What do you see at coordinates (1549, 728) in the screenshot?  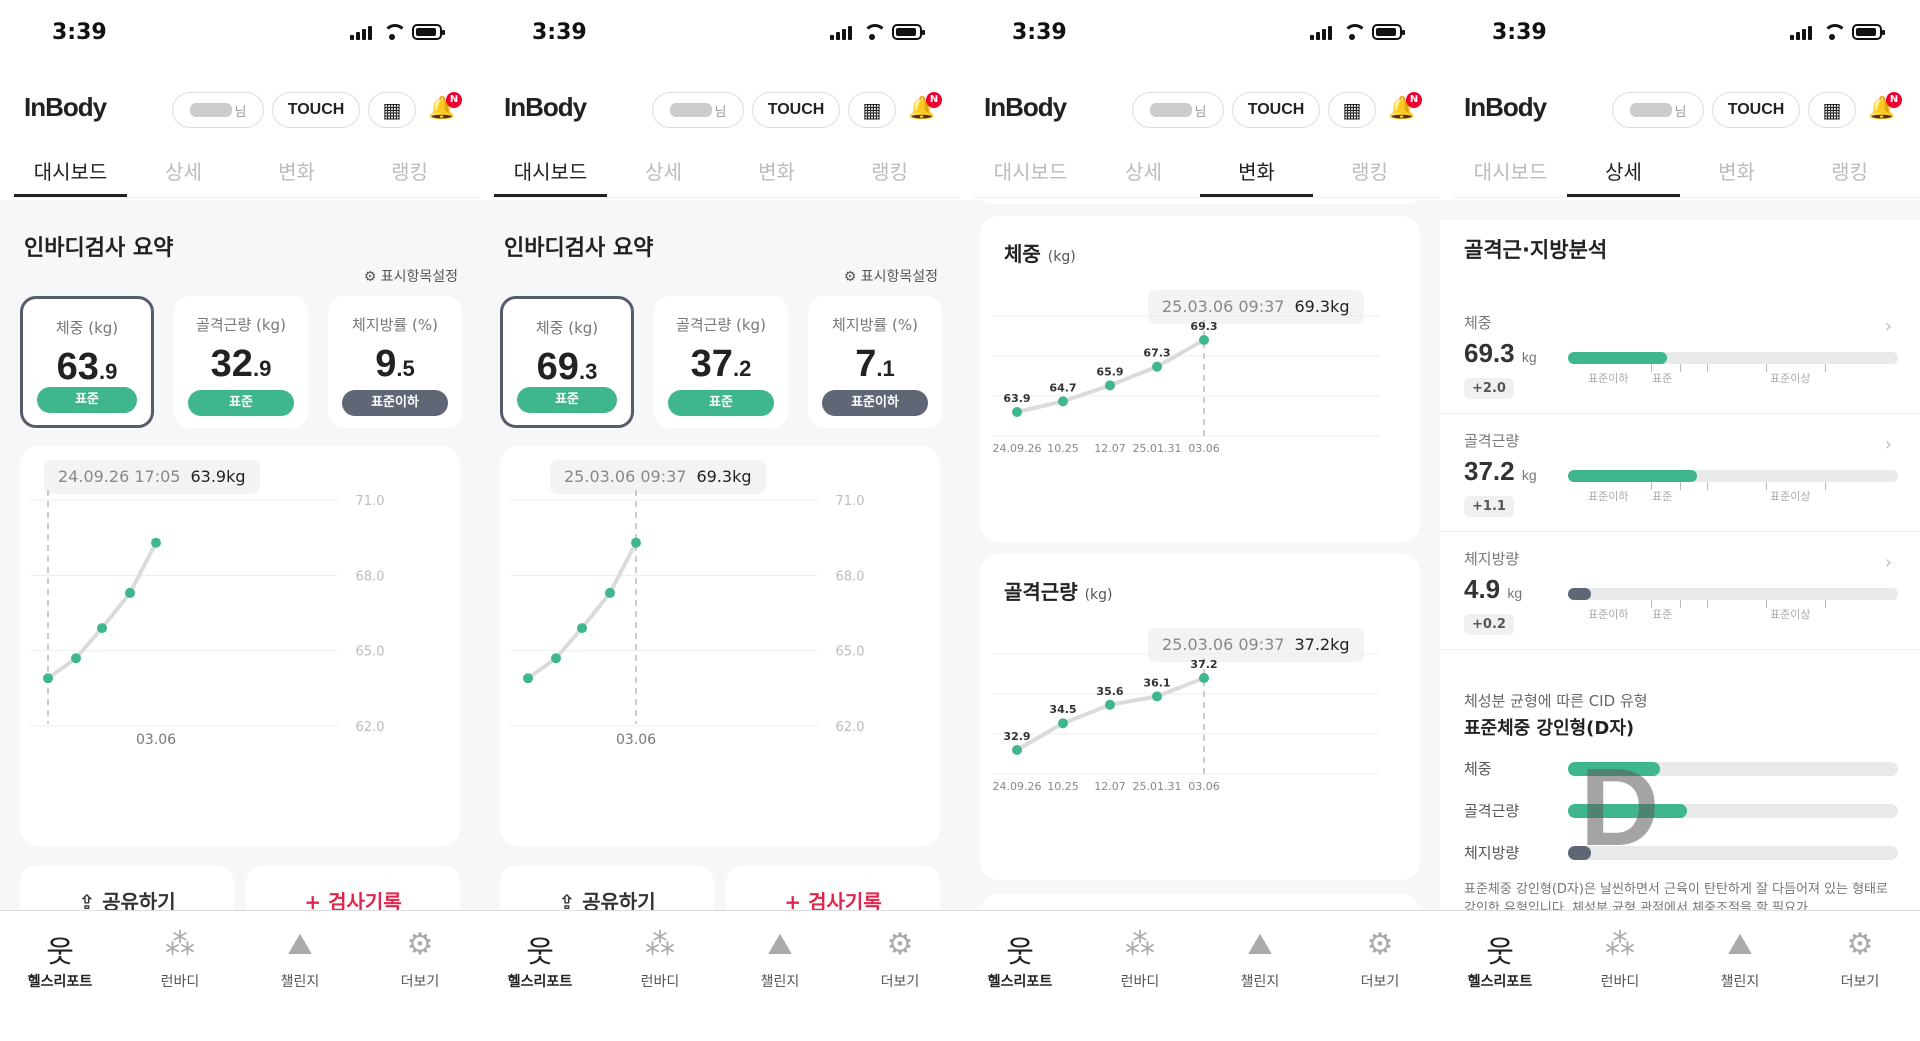 I see `cid-type-title: 표준체중 강인형(D자)` at bounding box center [1549, 728].